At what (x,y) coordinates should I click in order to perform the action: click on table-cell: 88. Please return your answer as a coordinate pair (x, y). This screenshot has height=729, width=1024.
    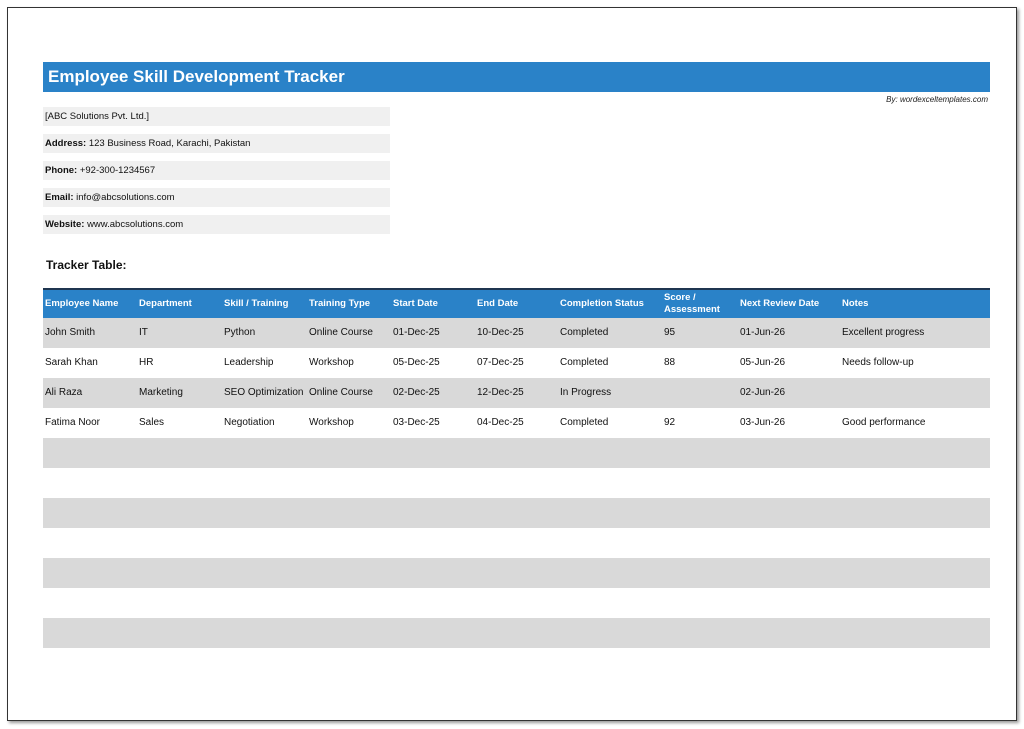
    Looking at the image, I should click on (670, 362).